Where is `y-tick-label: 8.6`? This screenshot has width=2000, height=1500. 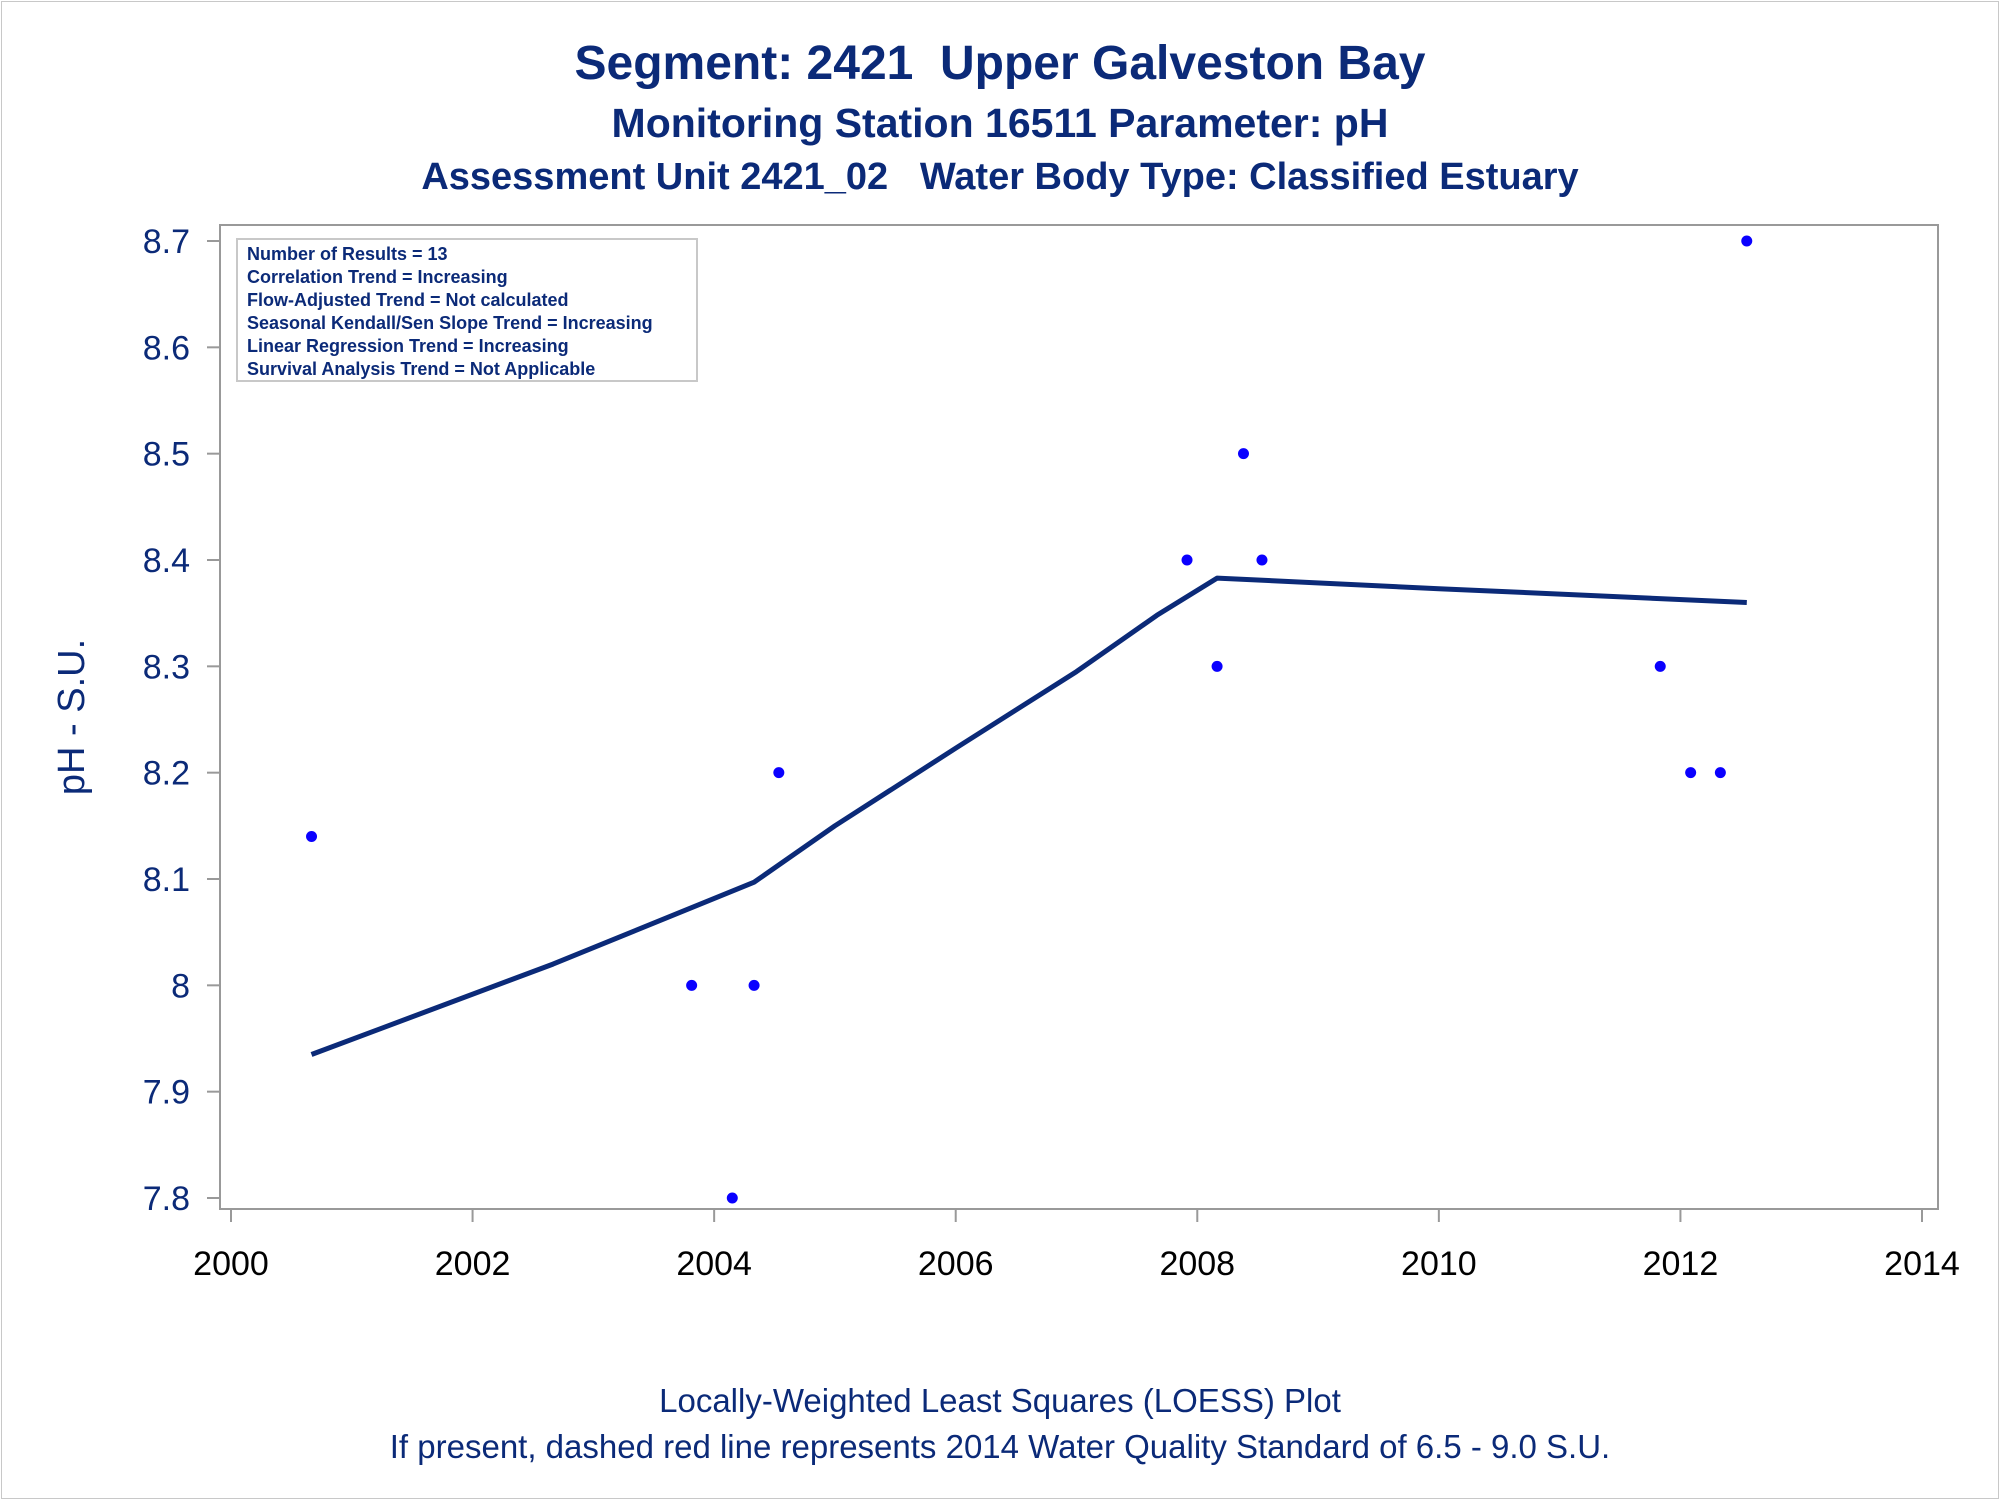
y-tick-label: 8.6 is located at coordinates (166, 348).